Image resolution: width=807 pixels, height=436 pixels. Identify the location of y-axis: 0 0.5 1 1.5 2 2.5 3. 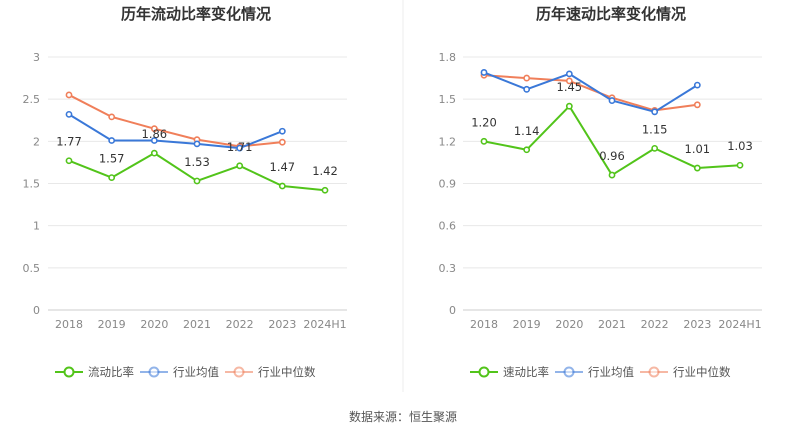
(32, 184).